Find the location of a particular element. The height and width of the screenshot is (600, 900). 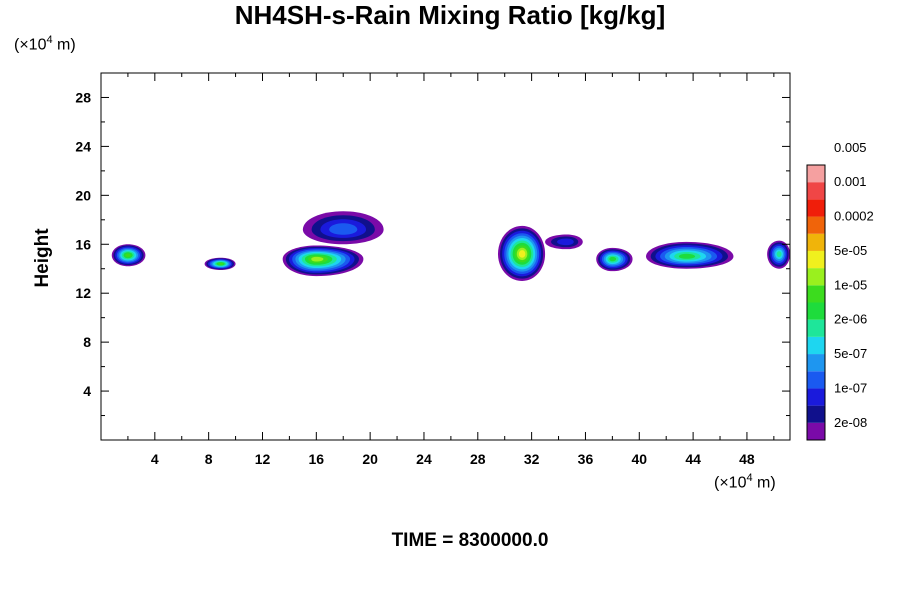

x-tick-label: 28 is located at coordinates (478, 459).